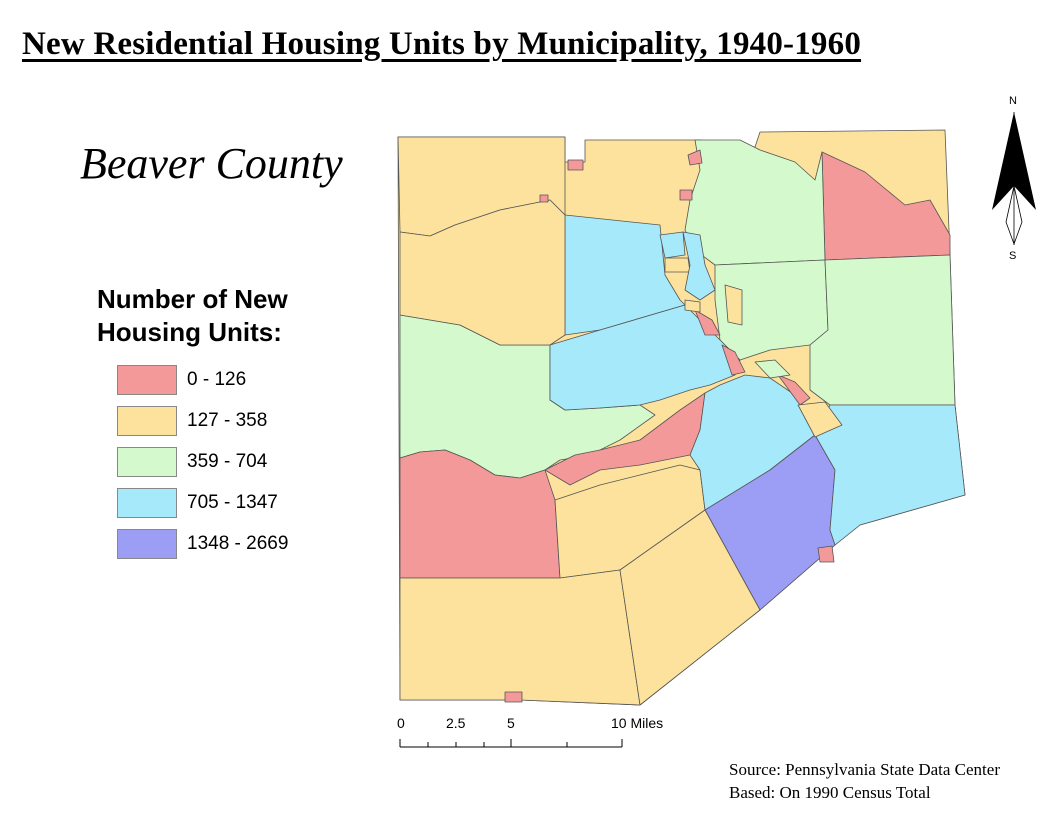 The image size is (1056, 816). Describe the element at coordinates (637, 723) in the screenshot. I see `scale-label-end: 10 Miles` at that location.